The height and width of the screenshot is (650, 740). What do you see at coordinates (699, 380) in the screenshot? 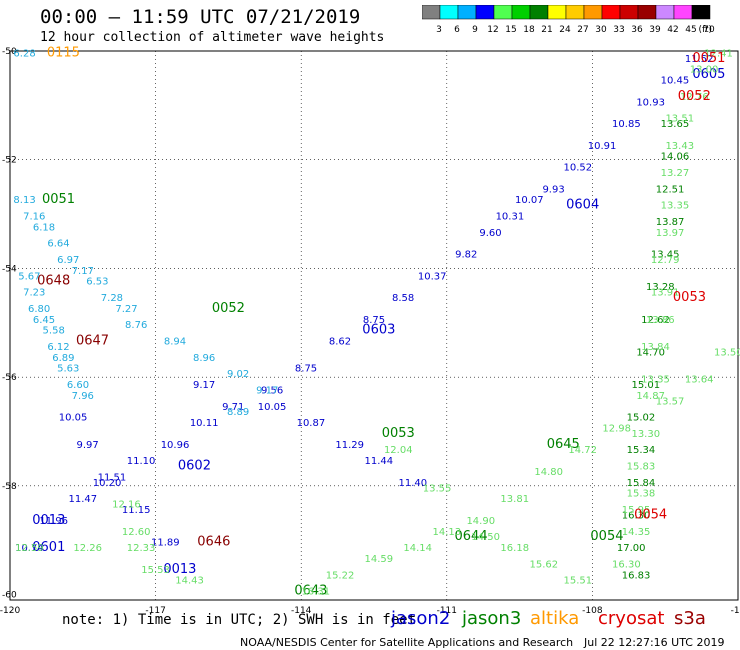
I see `wave-height-point: 13.64` at bounding box center [699, 380].